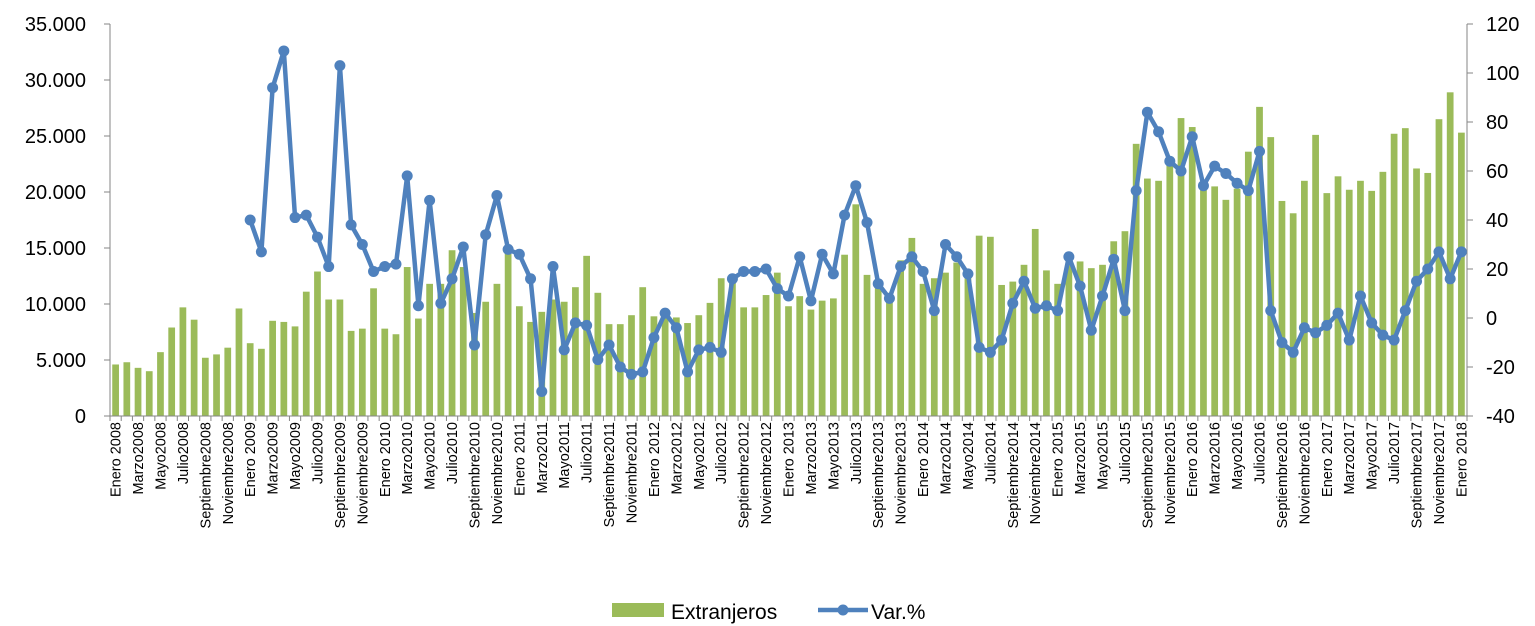  Describe the element at coordinates (610, 474) in the screenshot. I see `x-tick-label: Septiembre2011` at that location.